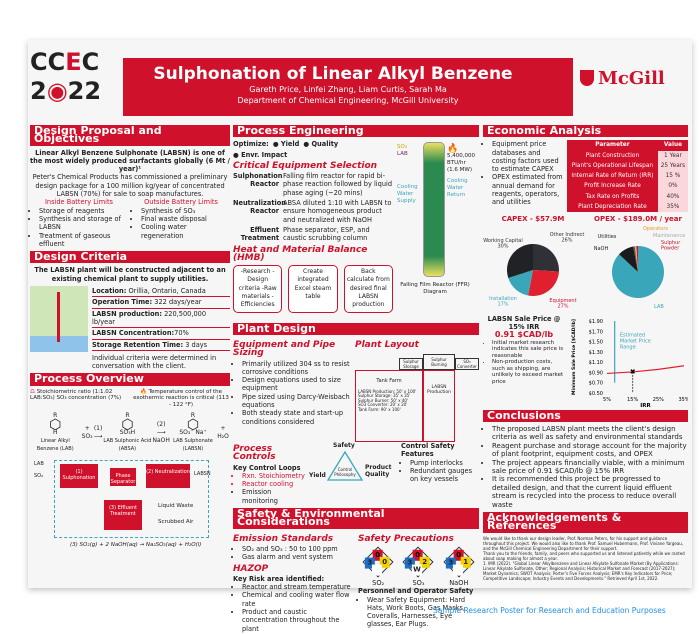 This screenshot has width=700, height=634. Describe the element at coordinates (161, 292) in the screenshot. I see `criteria-row: Location: Orillia, Ontario, Canada` at that location.